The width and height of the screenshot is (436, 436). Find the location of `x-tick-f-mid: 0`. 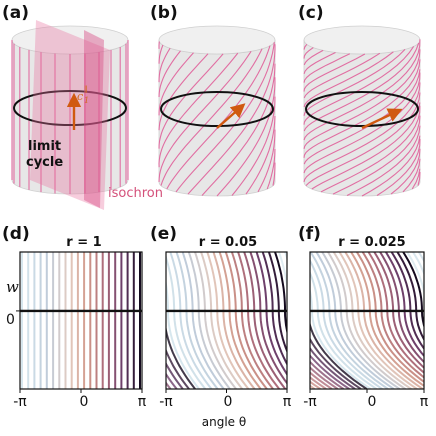

x-tick-f-mid: 0 is located at coordinates (372, 402).